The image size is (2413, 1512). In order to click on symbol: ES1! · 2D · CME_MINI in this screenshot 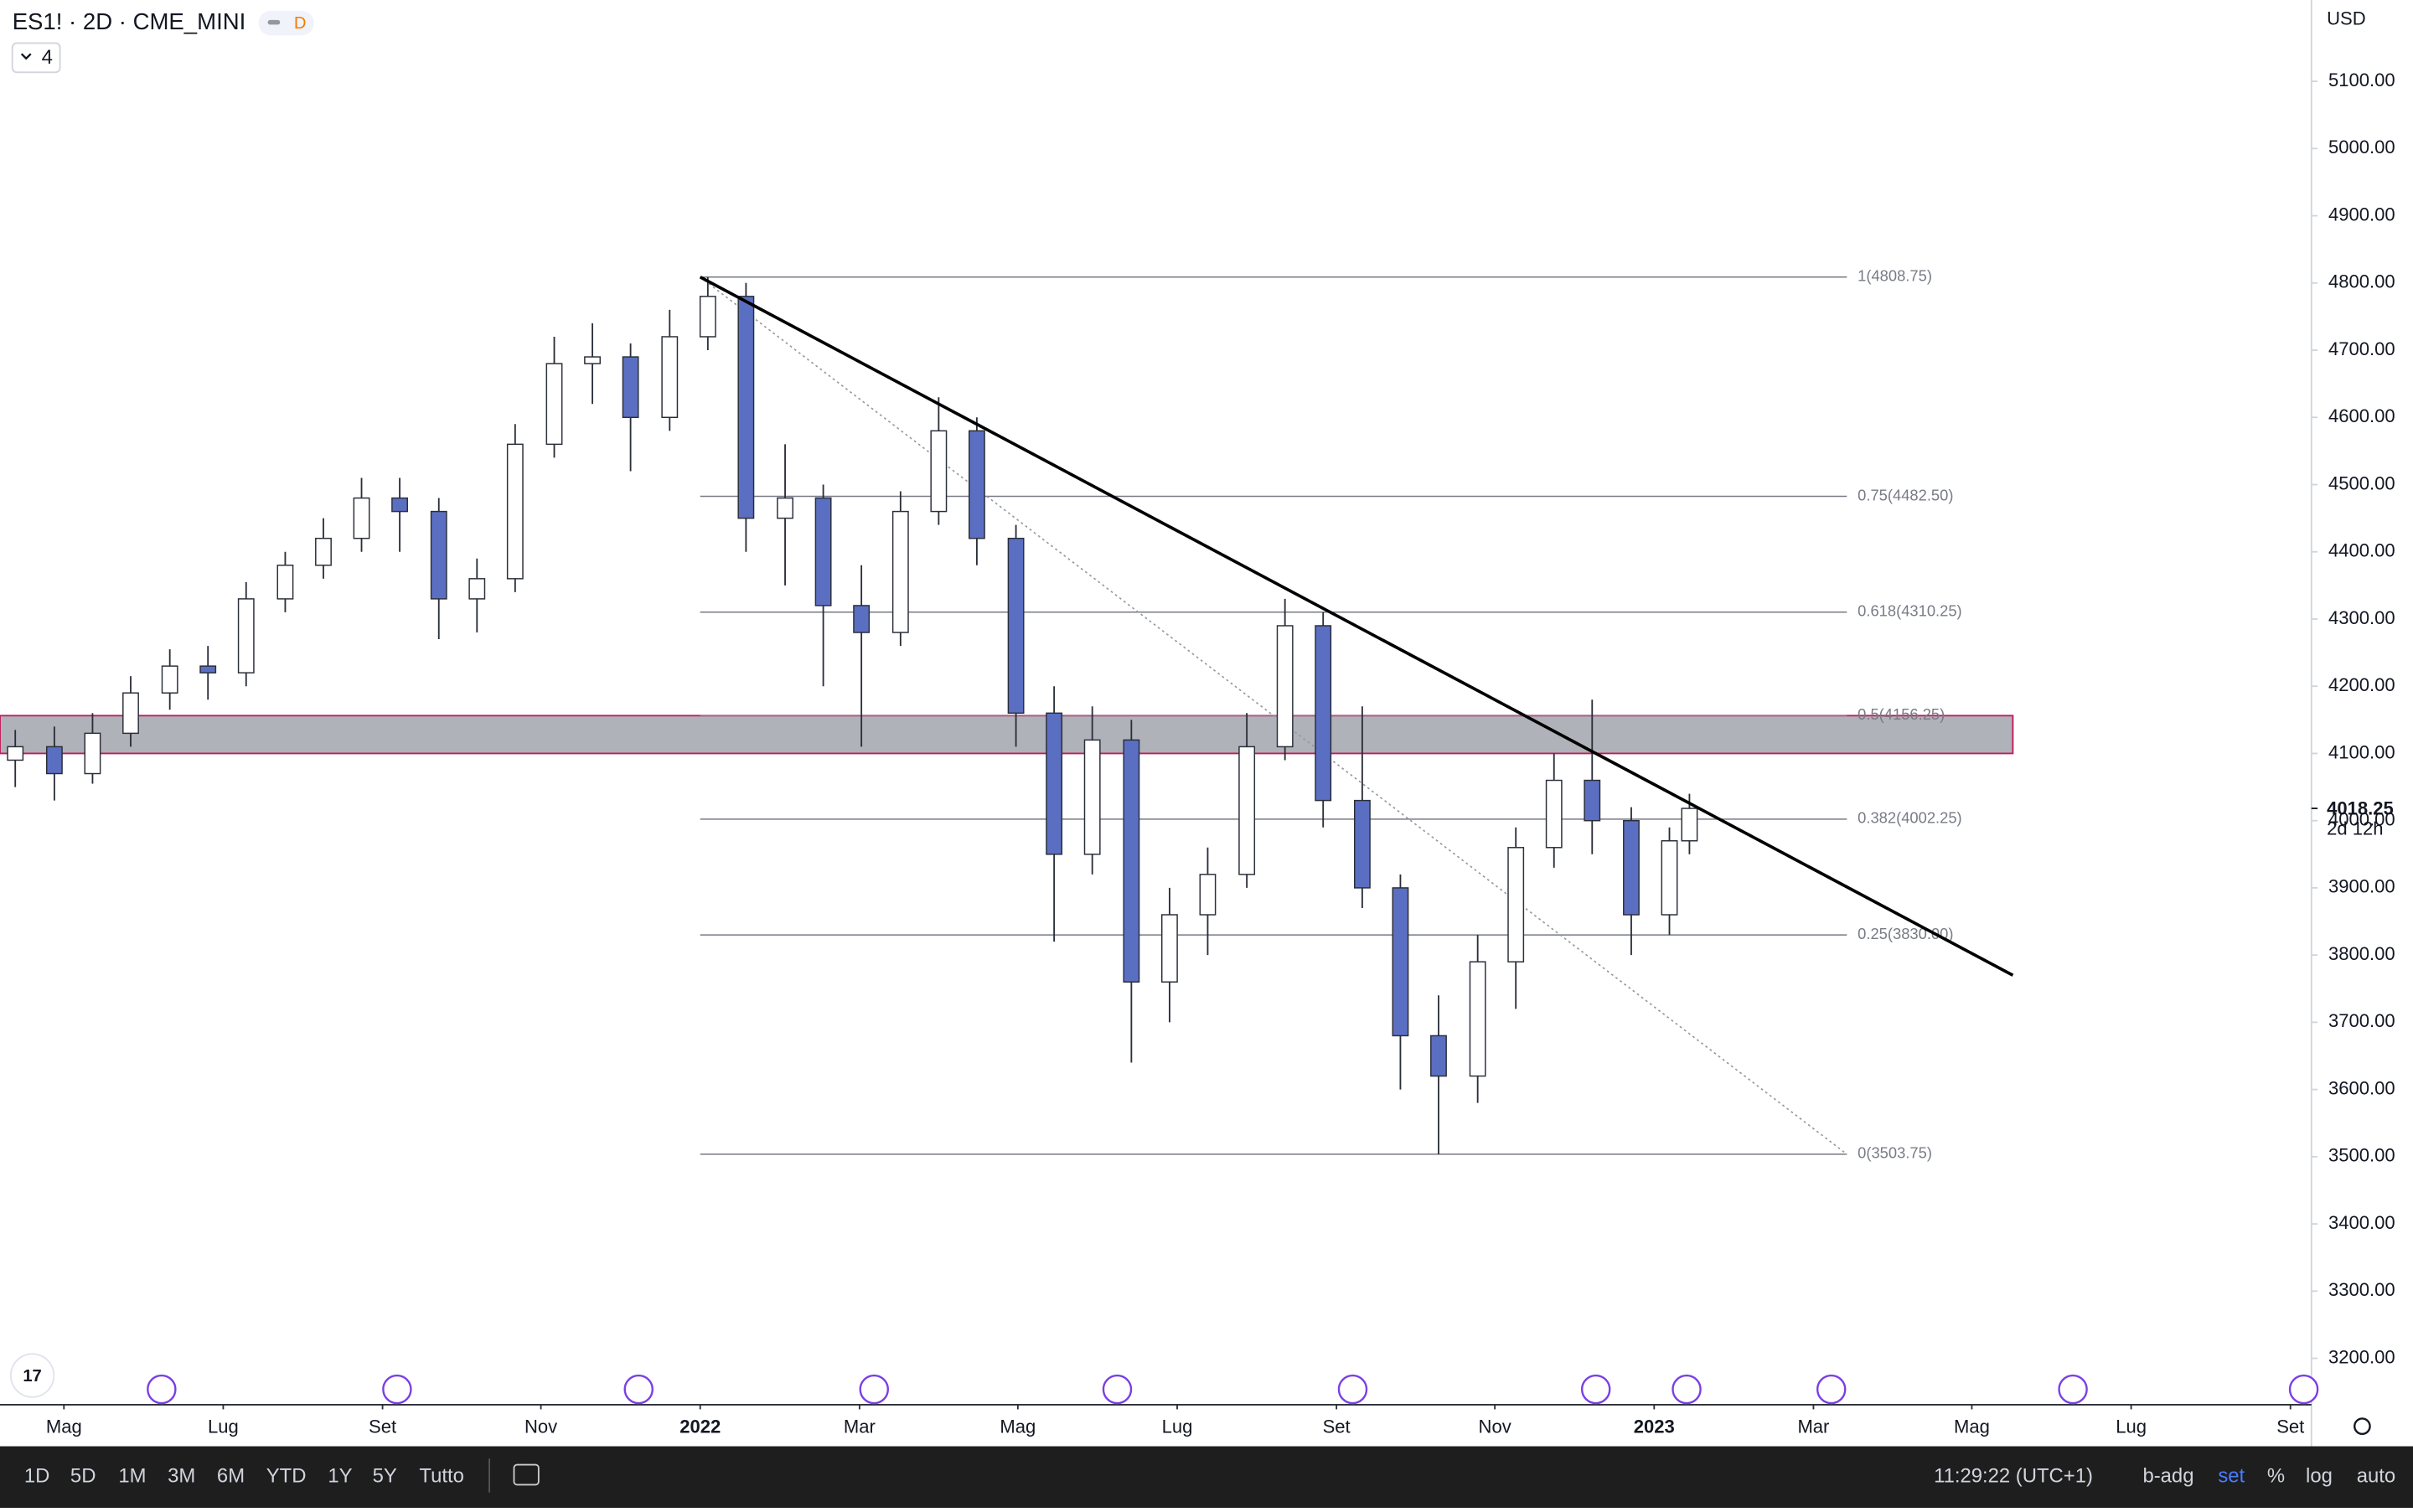, I will do `click(129, 21)`.